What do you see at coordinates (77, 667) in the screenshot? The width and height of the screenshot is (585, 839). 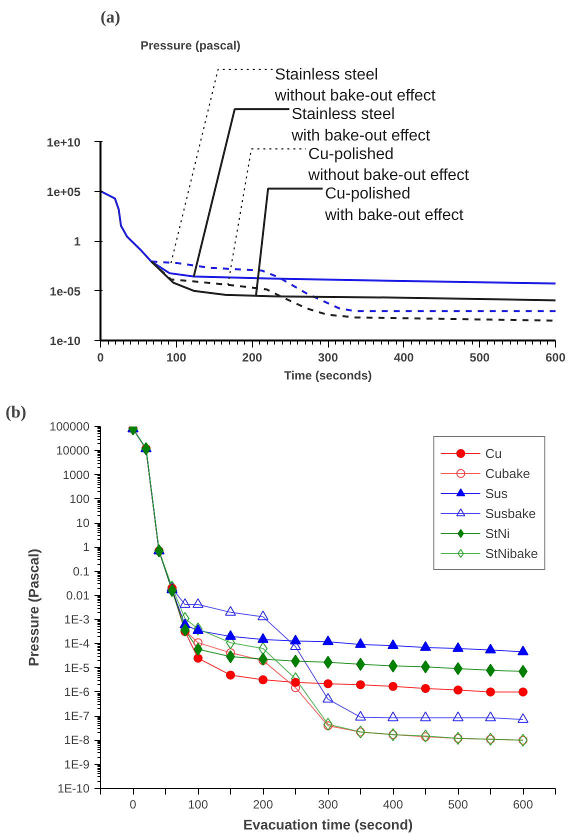 I see `y-tick-label: 1E-5` at bounding box center [77, 667].